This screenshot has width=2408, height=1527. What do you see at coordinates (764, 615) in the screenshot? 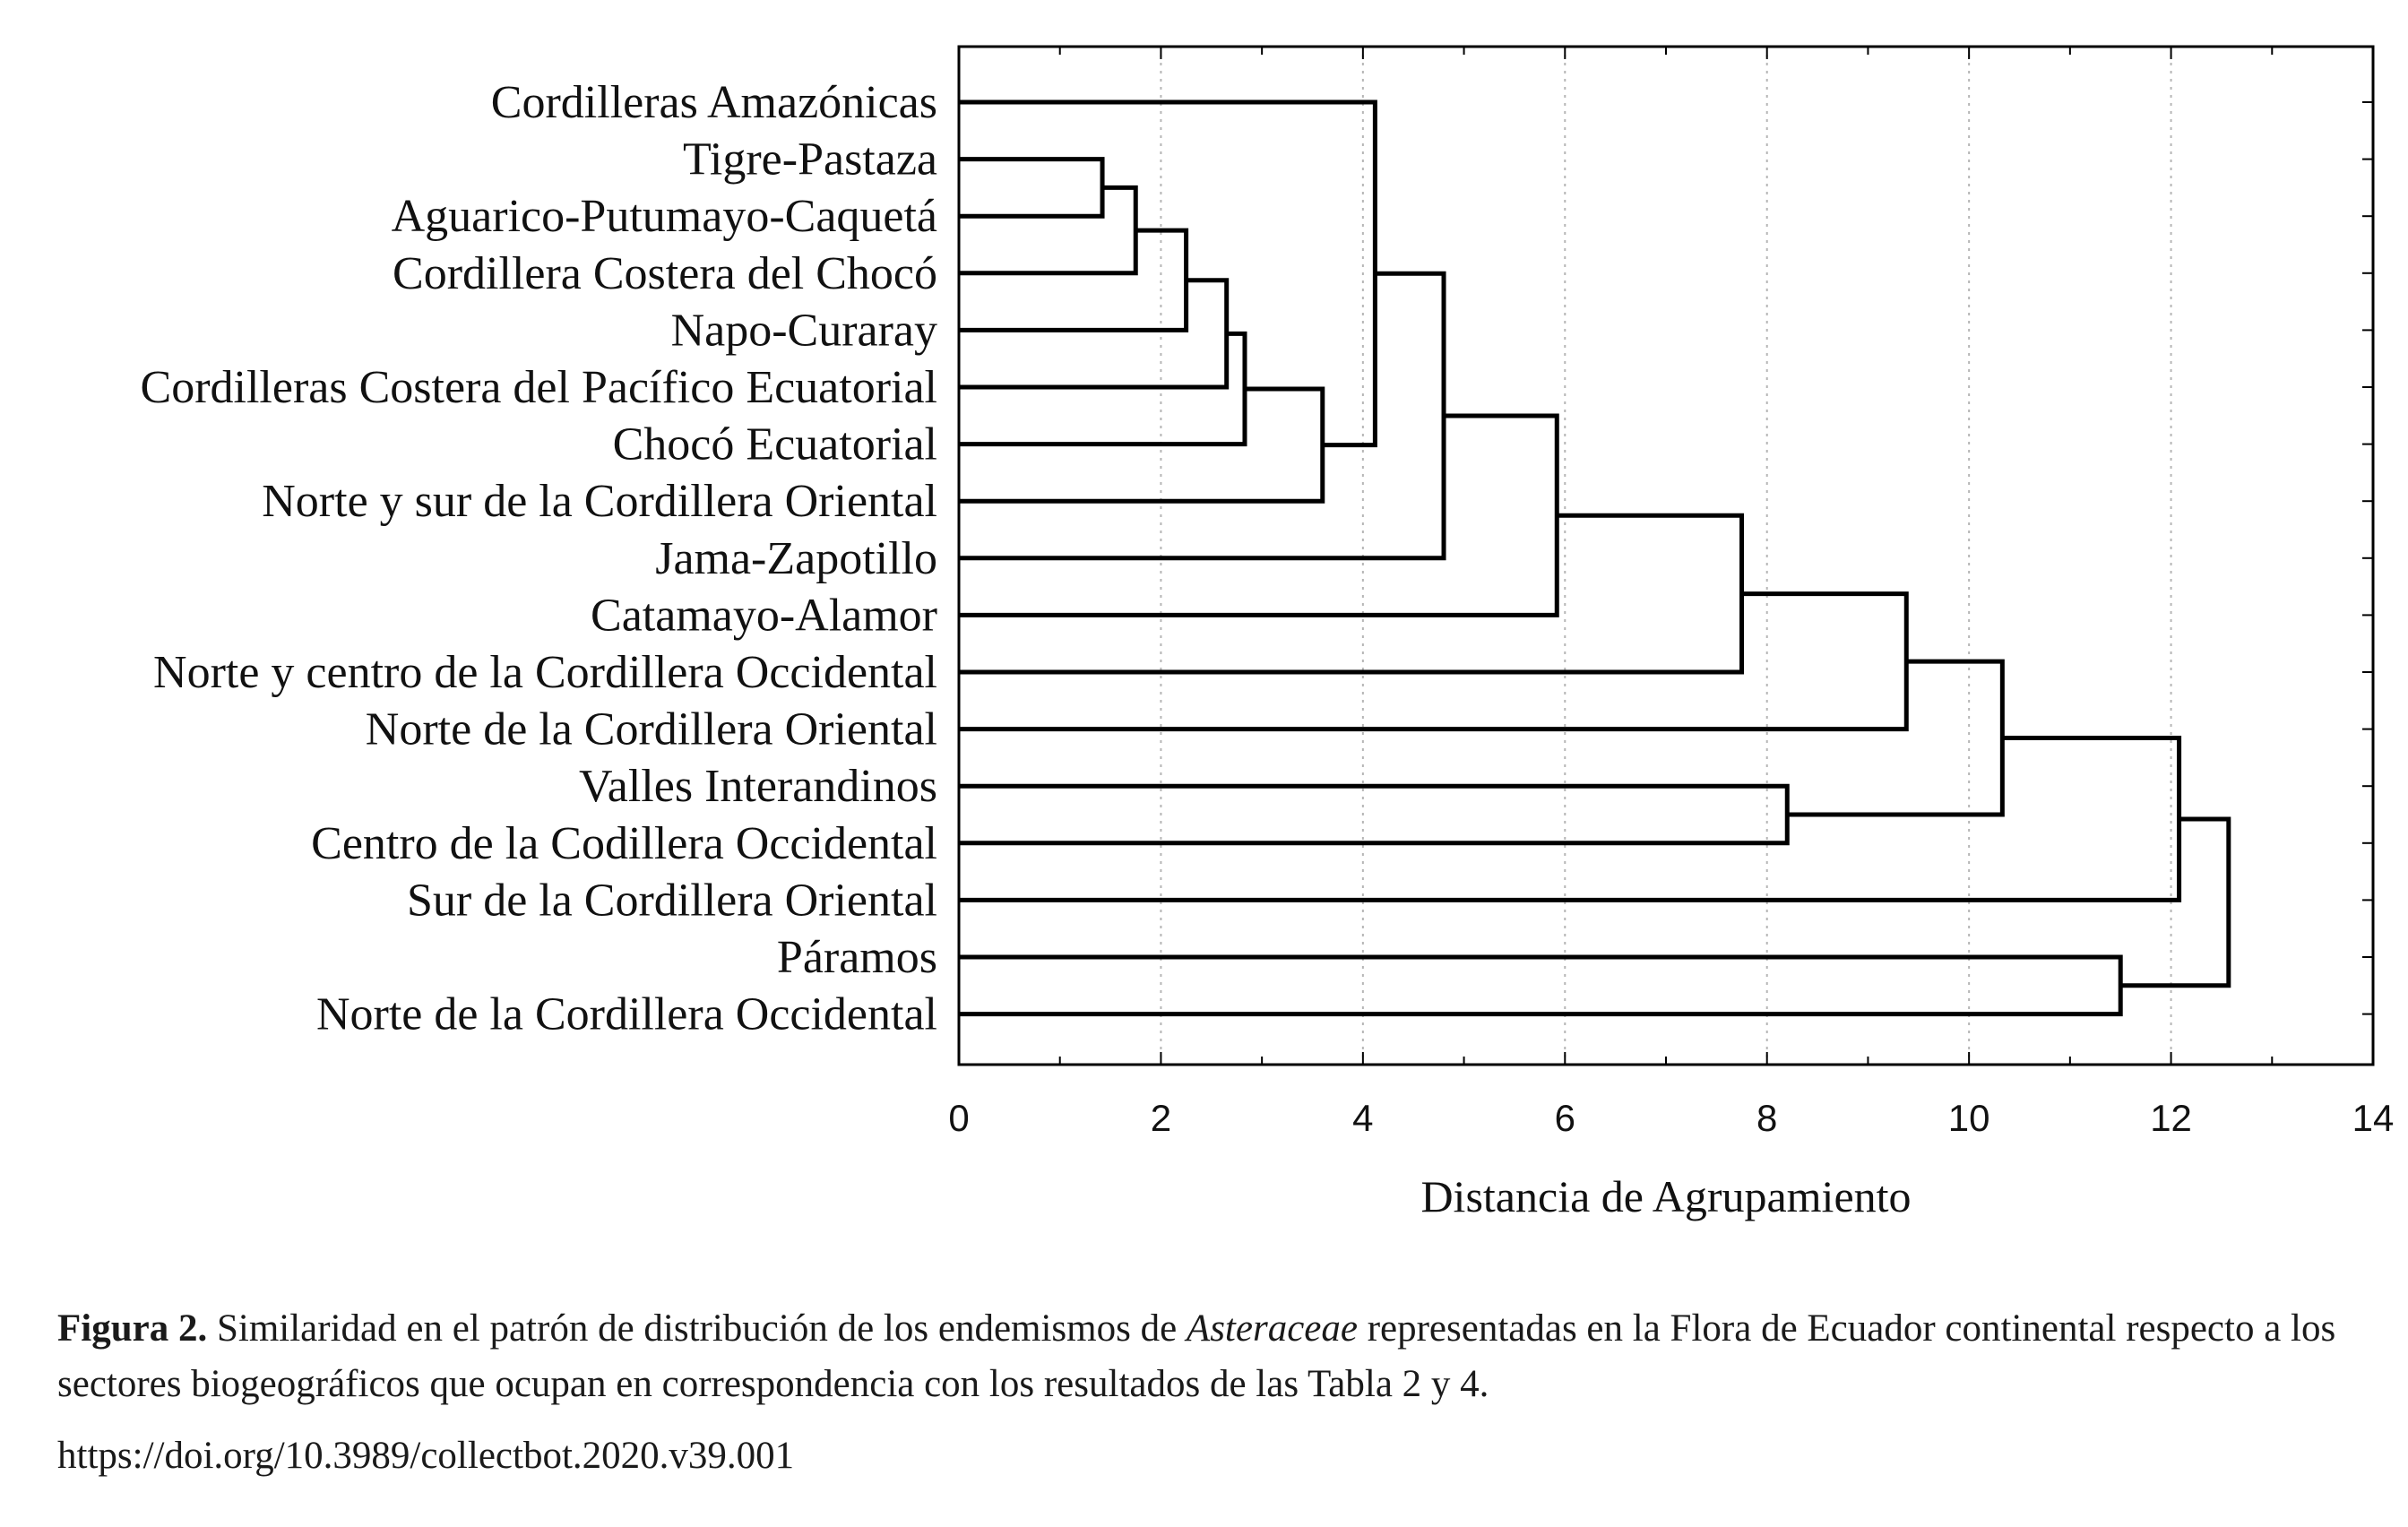
I see `leaf-label: Catamayo-Alamor` at bounding box center [764, 615].